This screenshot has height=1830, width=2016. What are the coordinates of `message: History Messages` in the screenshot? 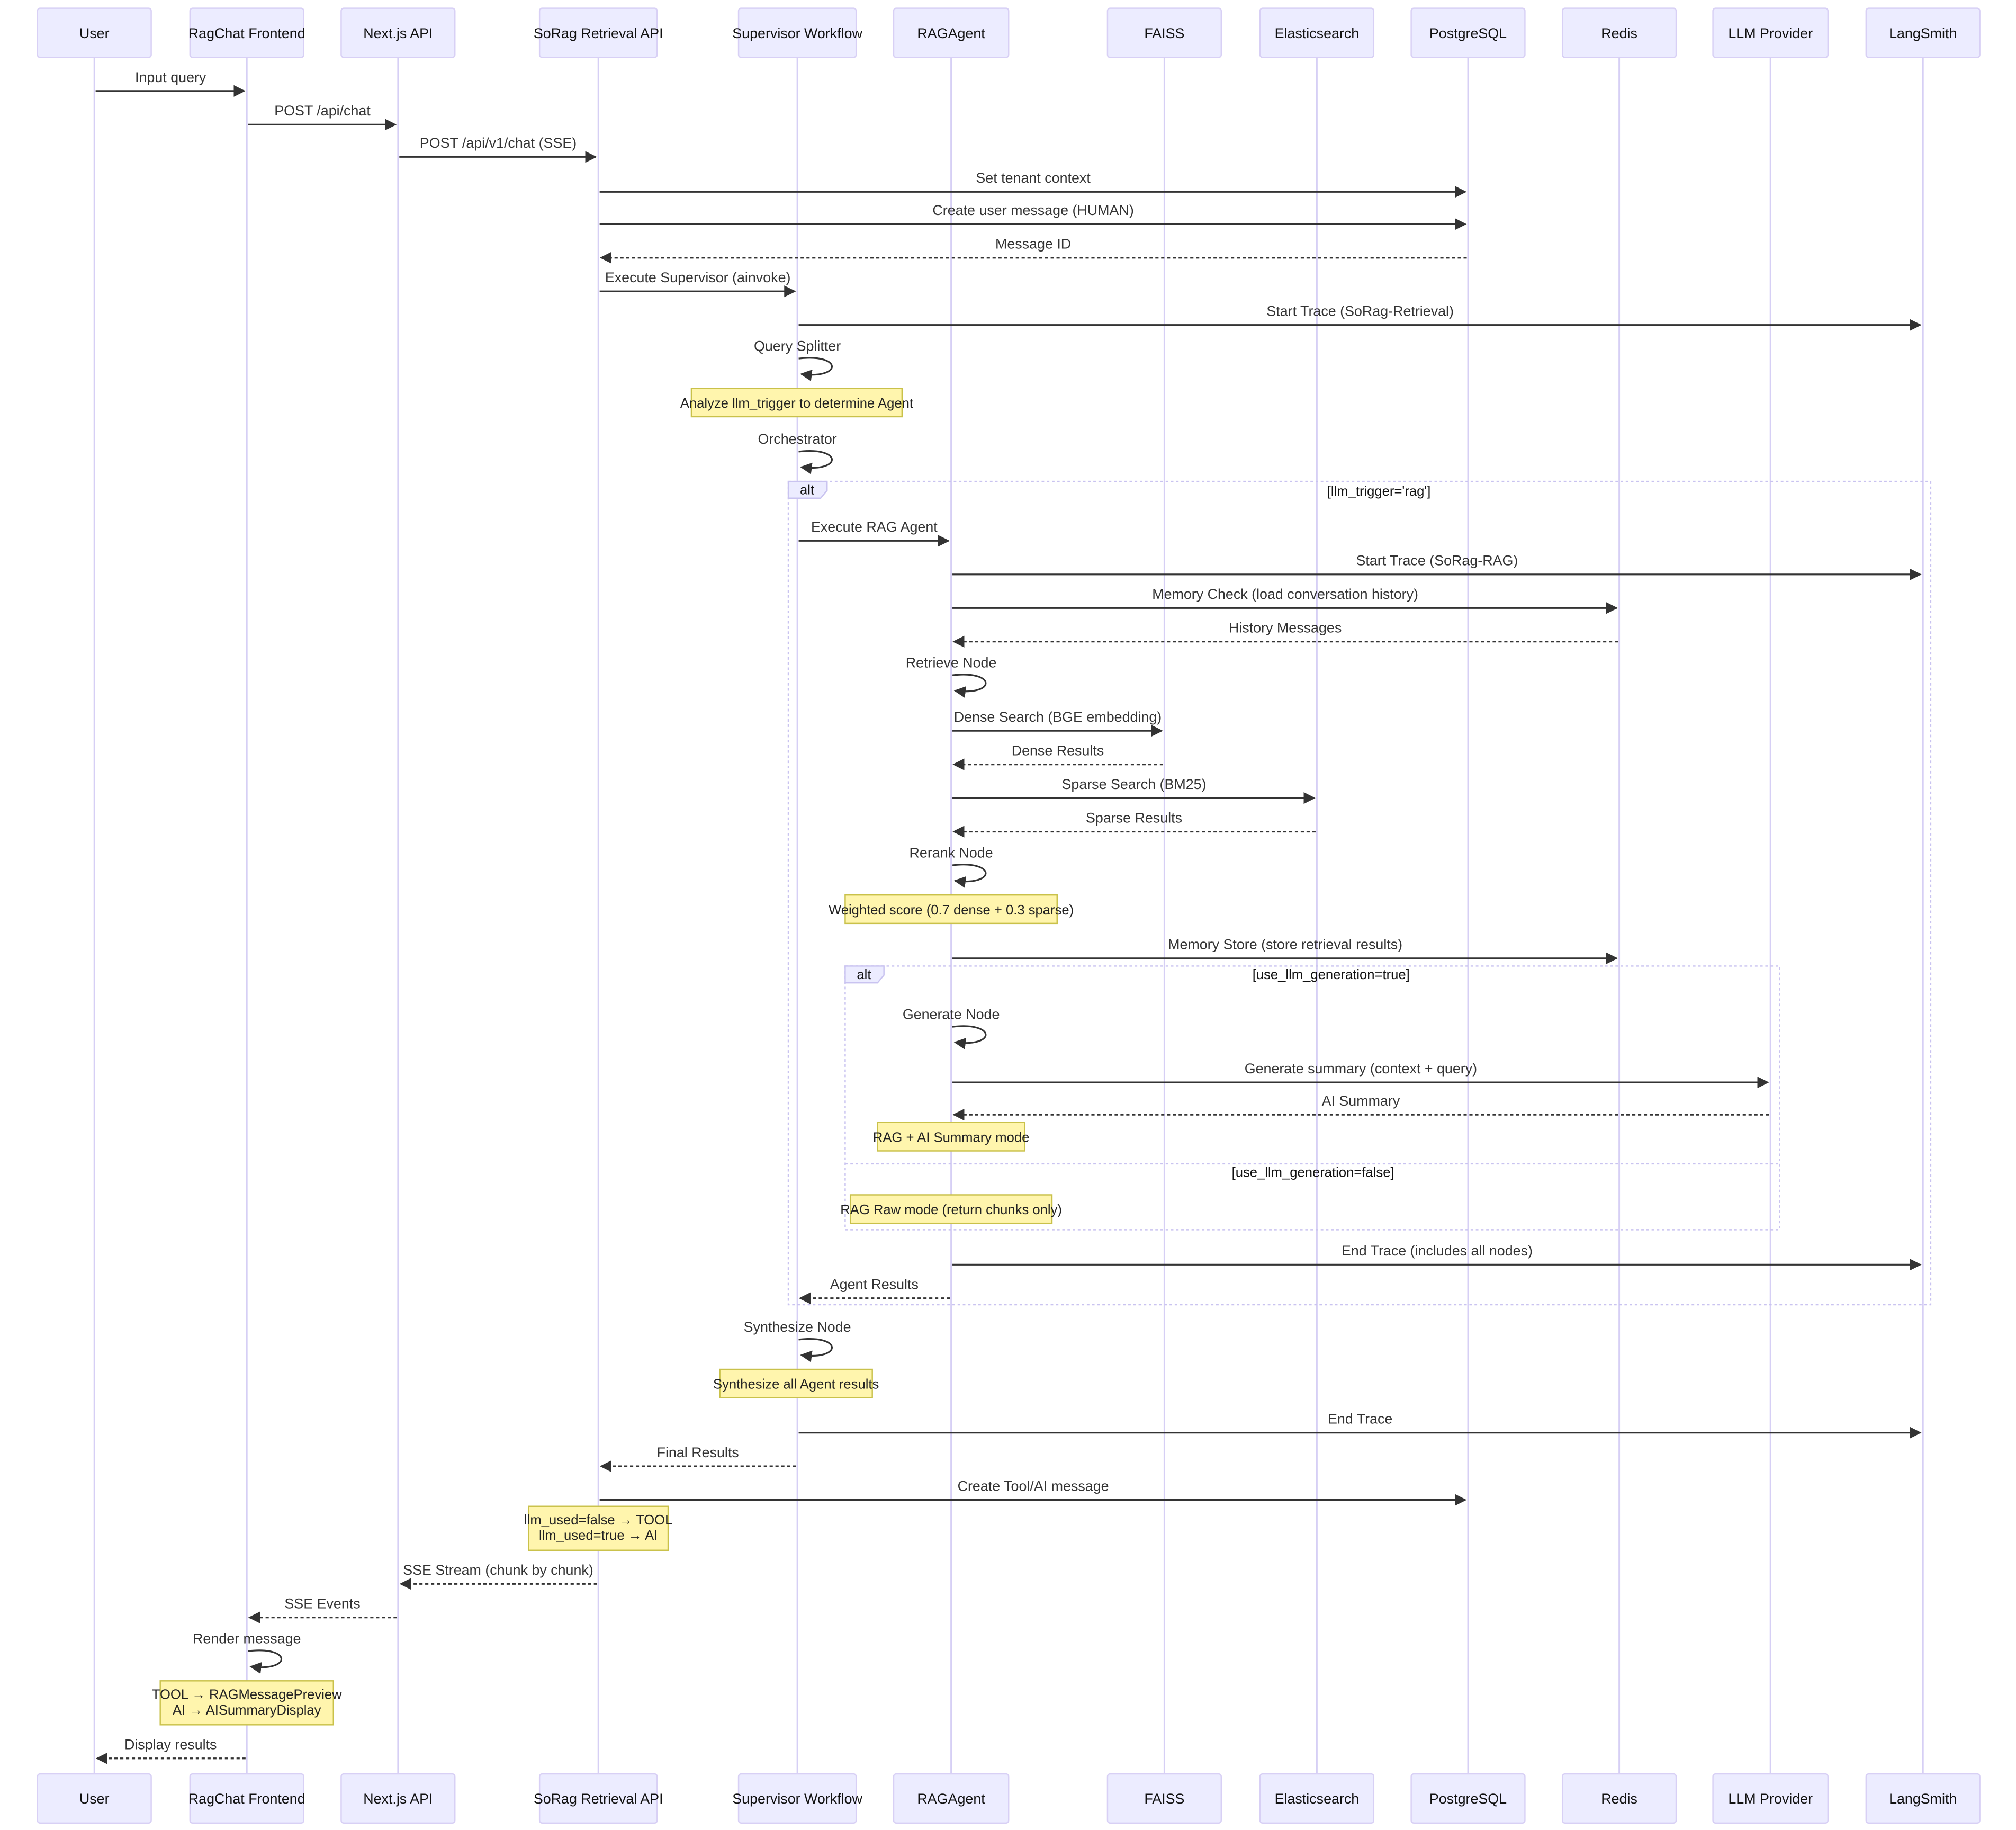 It's located at (1285, 634).